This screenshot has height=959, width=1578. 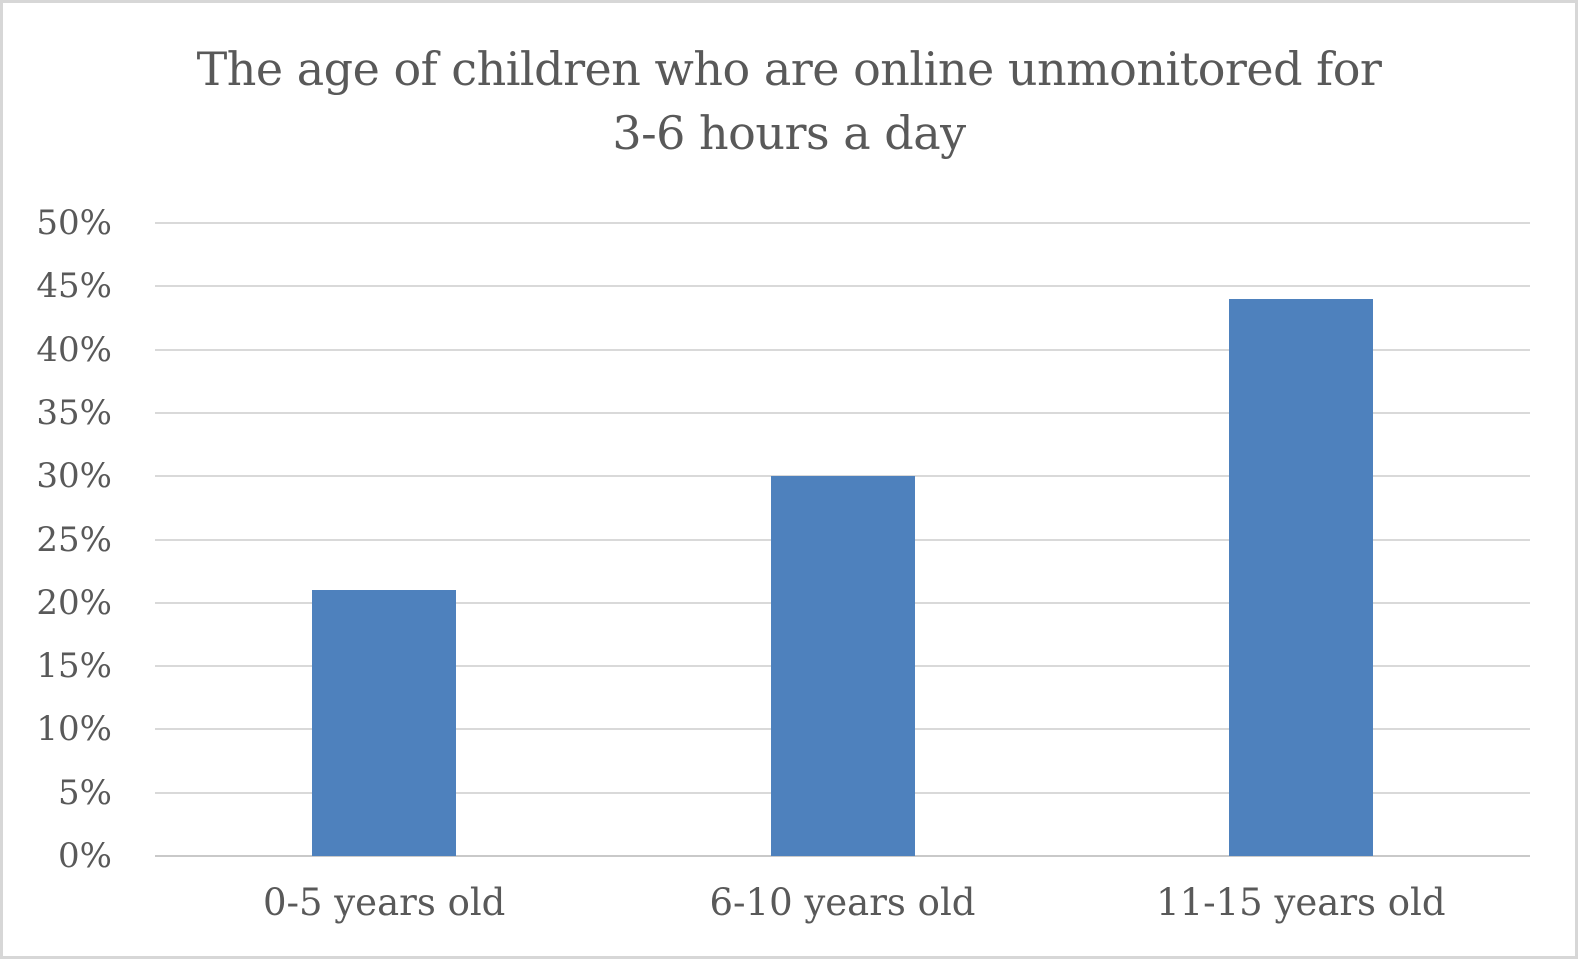 I want to click on y-tick-label-5: 5%, so click(x=85, y=792).